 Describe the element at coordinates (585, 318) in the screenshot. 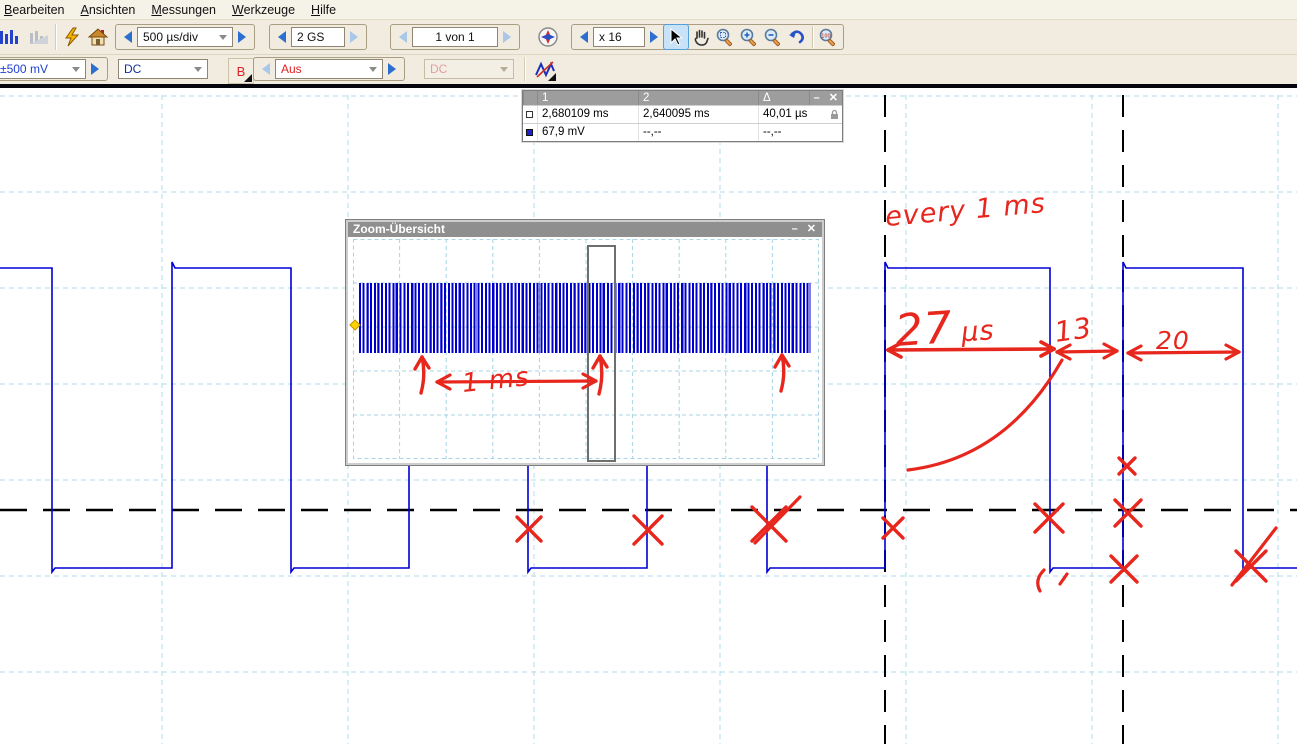

I see `zoom-overview-waveform` at that location.